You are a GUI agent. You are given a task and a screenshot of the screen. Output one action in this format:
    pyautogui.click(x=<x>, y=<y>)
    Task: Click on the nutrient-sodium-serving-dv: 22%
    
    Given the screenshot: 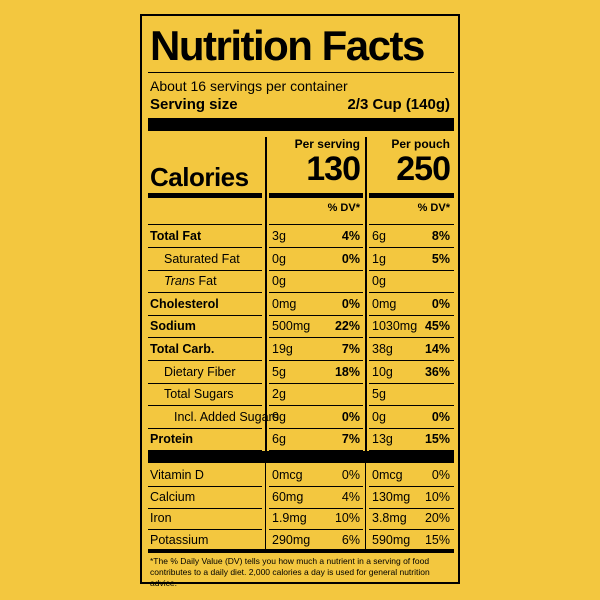 What is the action you would take?
    pyautogui.click(x=347, y=326)
    